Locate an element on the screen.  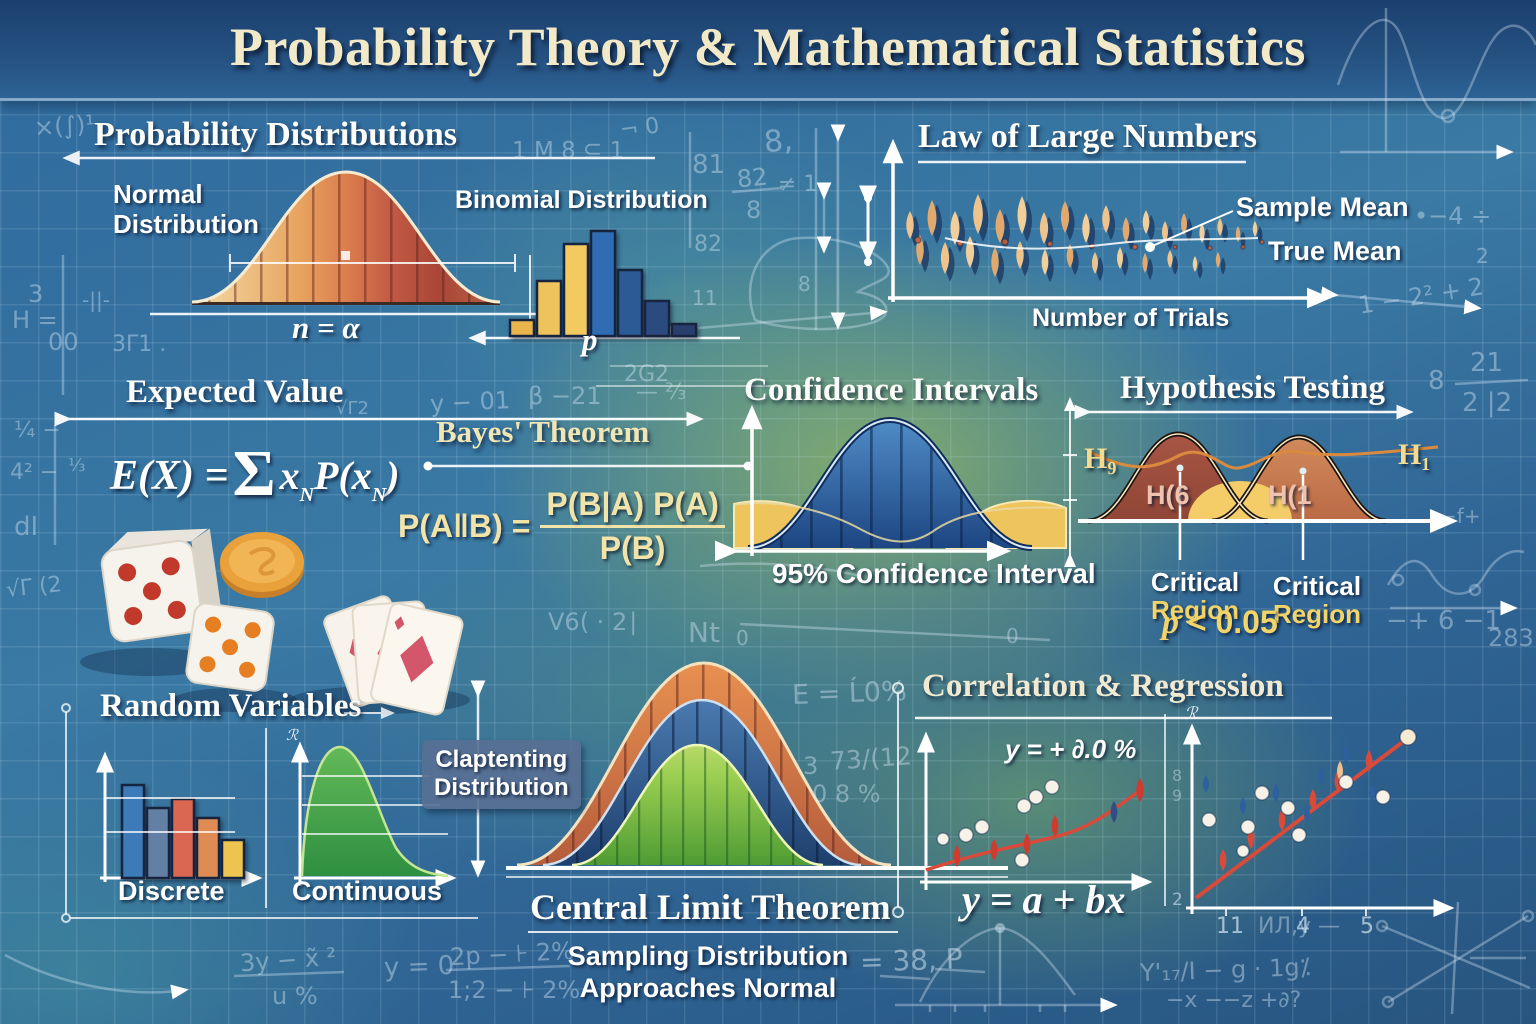
chalk-text: -||- is located at coordinates (96, 300).